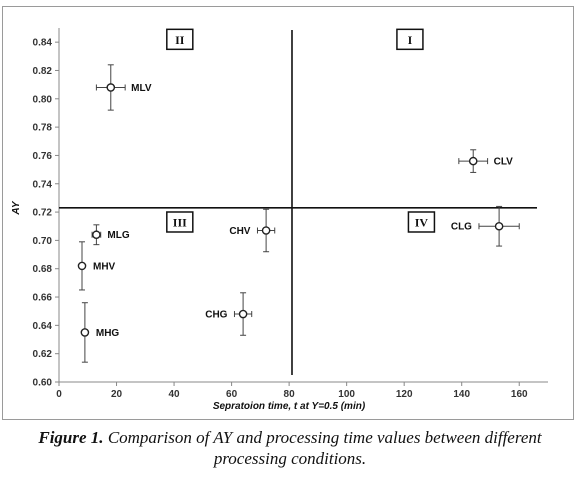 The height and width of the screenshot is (482, 580). I want to click on y-tick-label: 0.70, so click(43, 241).